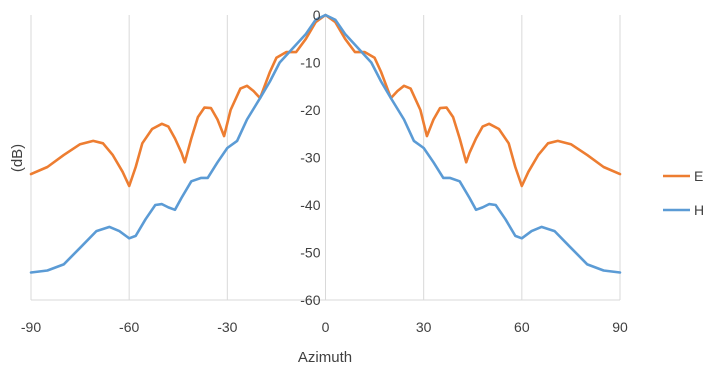  I want to click on y-tick-label: -10, so click(310, 63).